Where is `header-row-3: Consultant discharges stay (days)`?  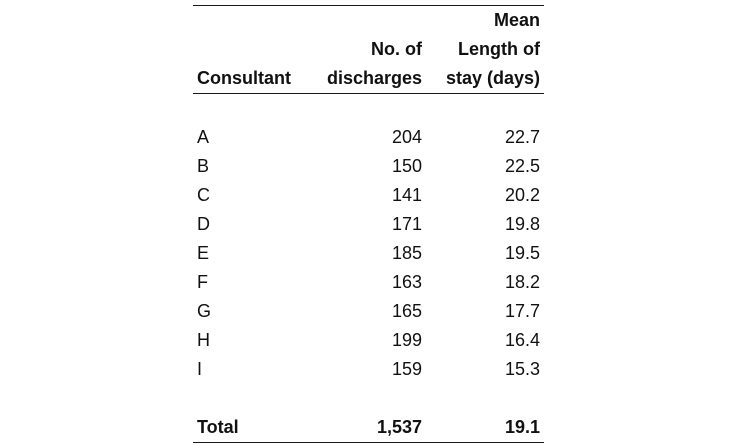
header-row-3: Consultant discharges stay (days) is located at coordinates (368, 79).